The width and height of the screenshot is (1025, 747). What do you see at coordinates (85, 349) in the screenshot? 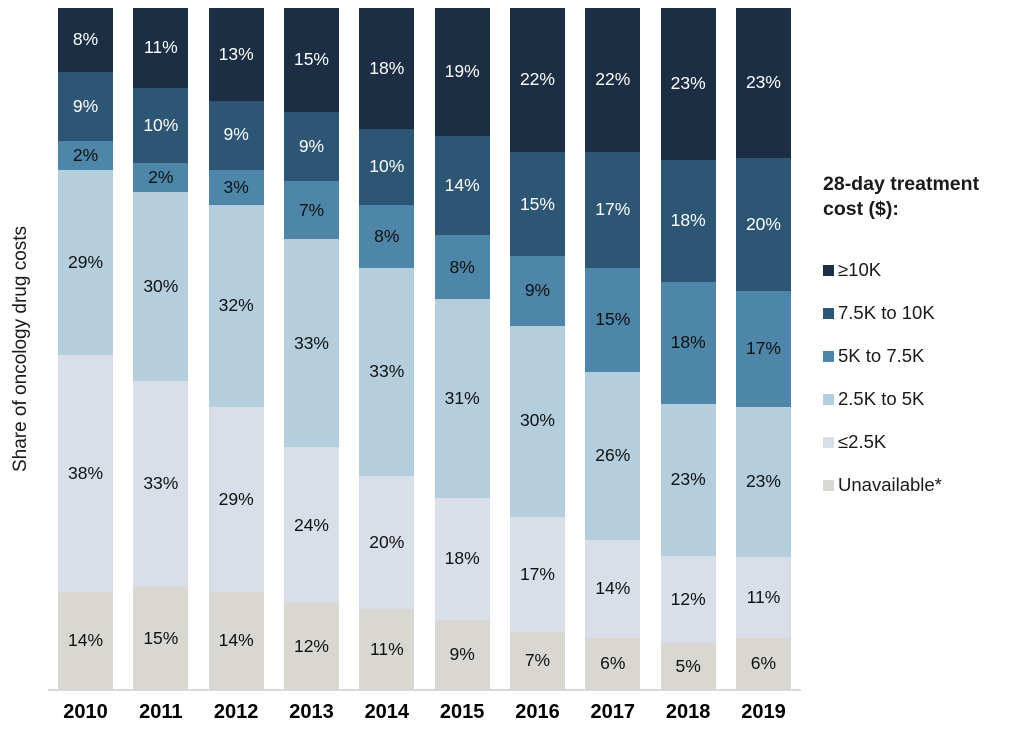
I see `stacked-bar-2010: 8% 9% 2% 29% 38% 14%` at bounding box center [85, 349].